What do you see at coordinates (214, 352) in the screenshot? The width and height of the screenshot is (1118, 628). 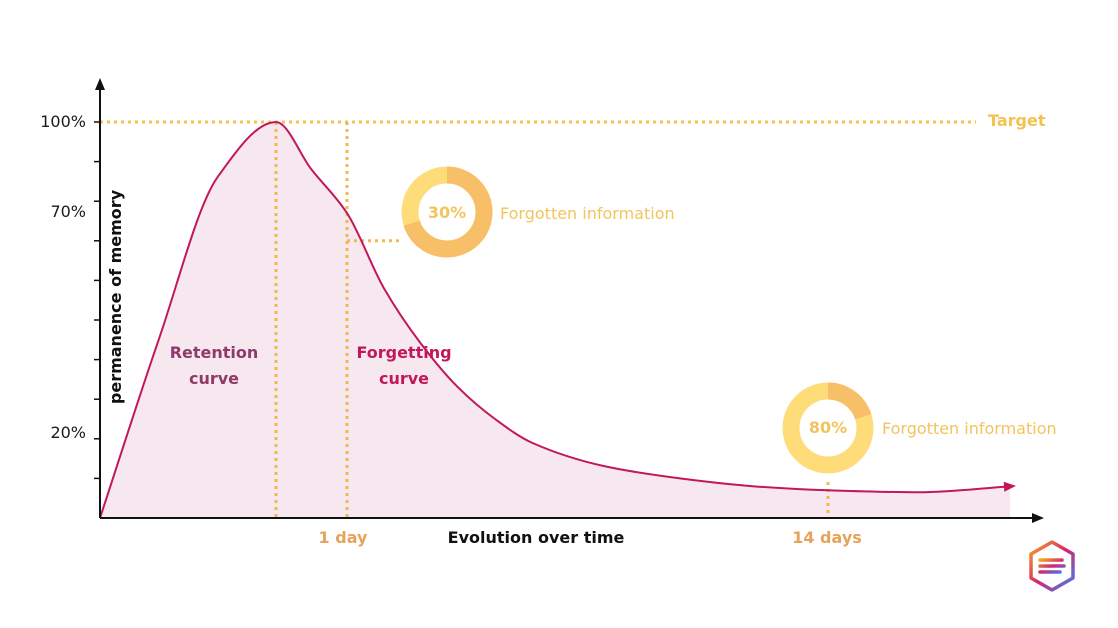 I see `retention-curve-label-line1: Retention` at bounding box center [214, 352].